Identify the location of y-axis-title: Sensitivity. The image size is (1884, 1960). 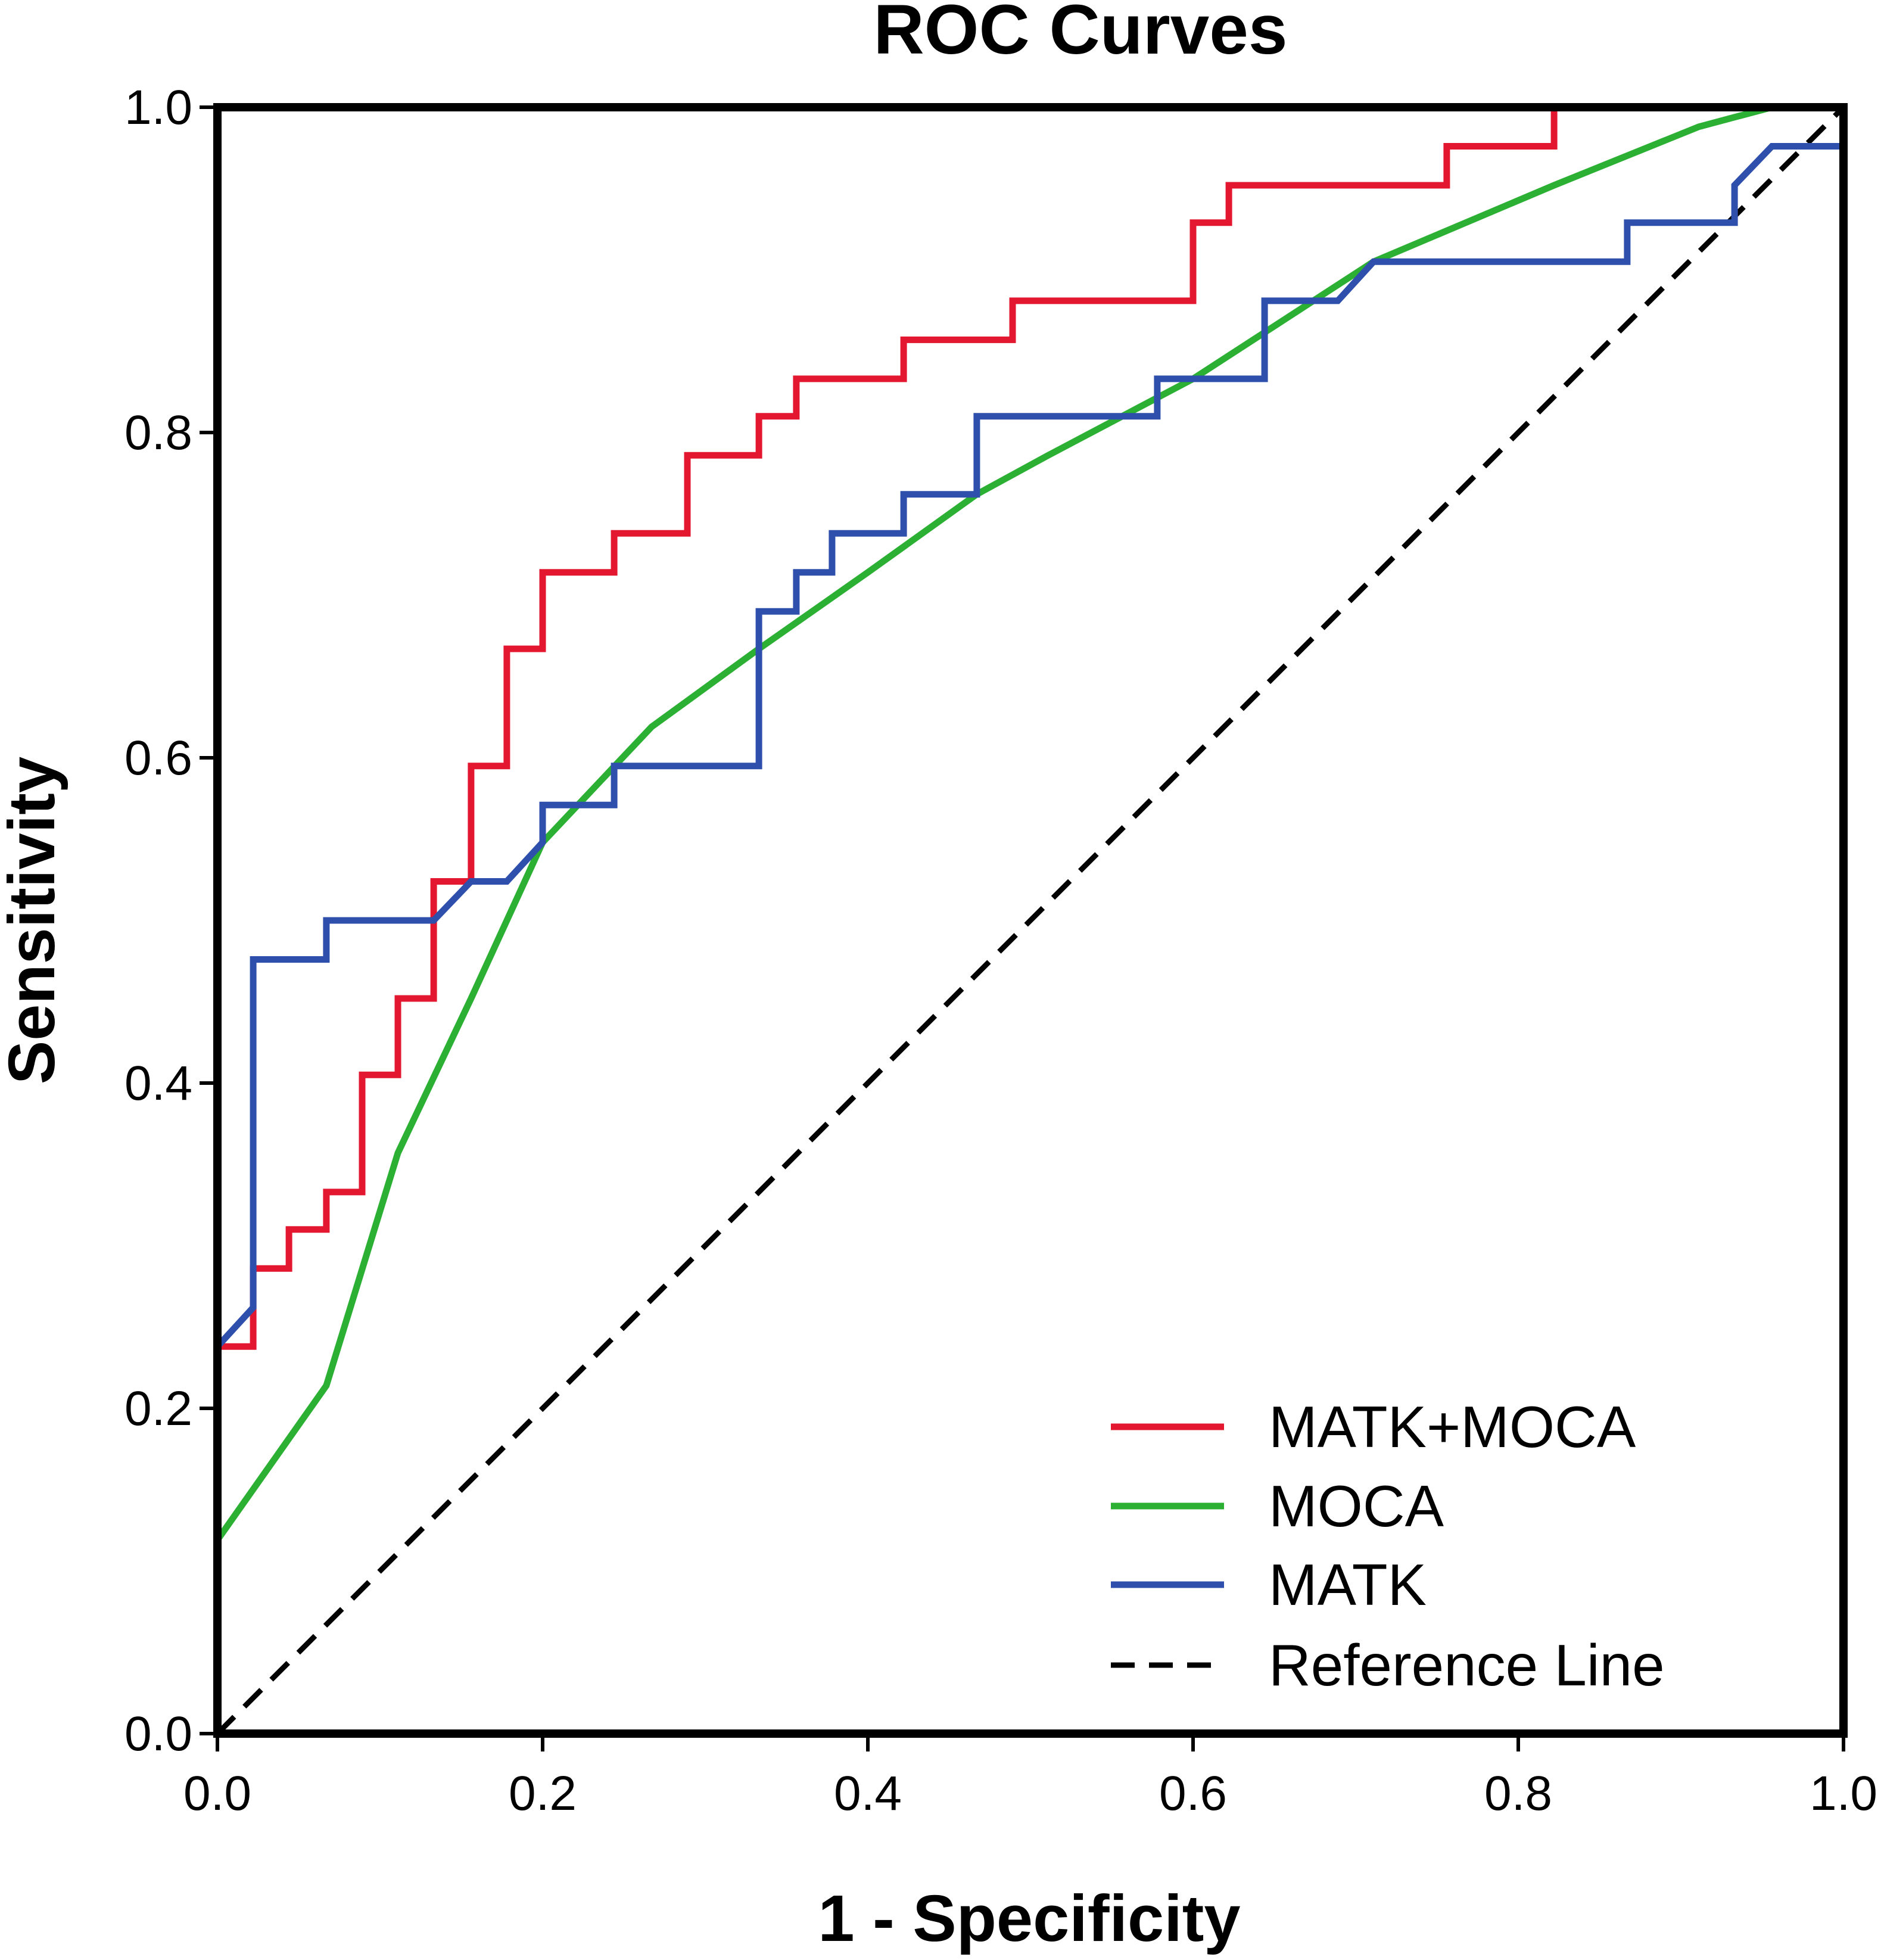
(34, 920).